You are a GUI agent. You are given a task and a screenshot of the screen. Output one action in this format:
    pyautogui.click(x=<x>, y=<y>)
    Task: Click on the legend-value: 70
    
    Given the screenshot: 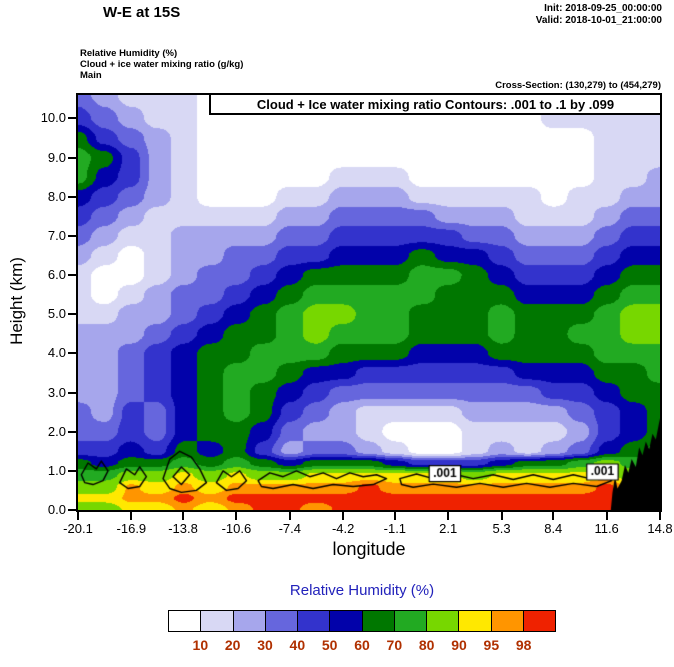 What is the action you would take?
    pyautogui.click(x=394, y=645)
    